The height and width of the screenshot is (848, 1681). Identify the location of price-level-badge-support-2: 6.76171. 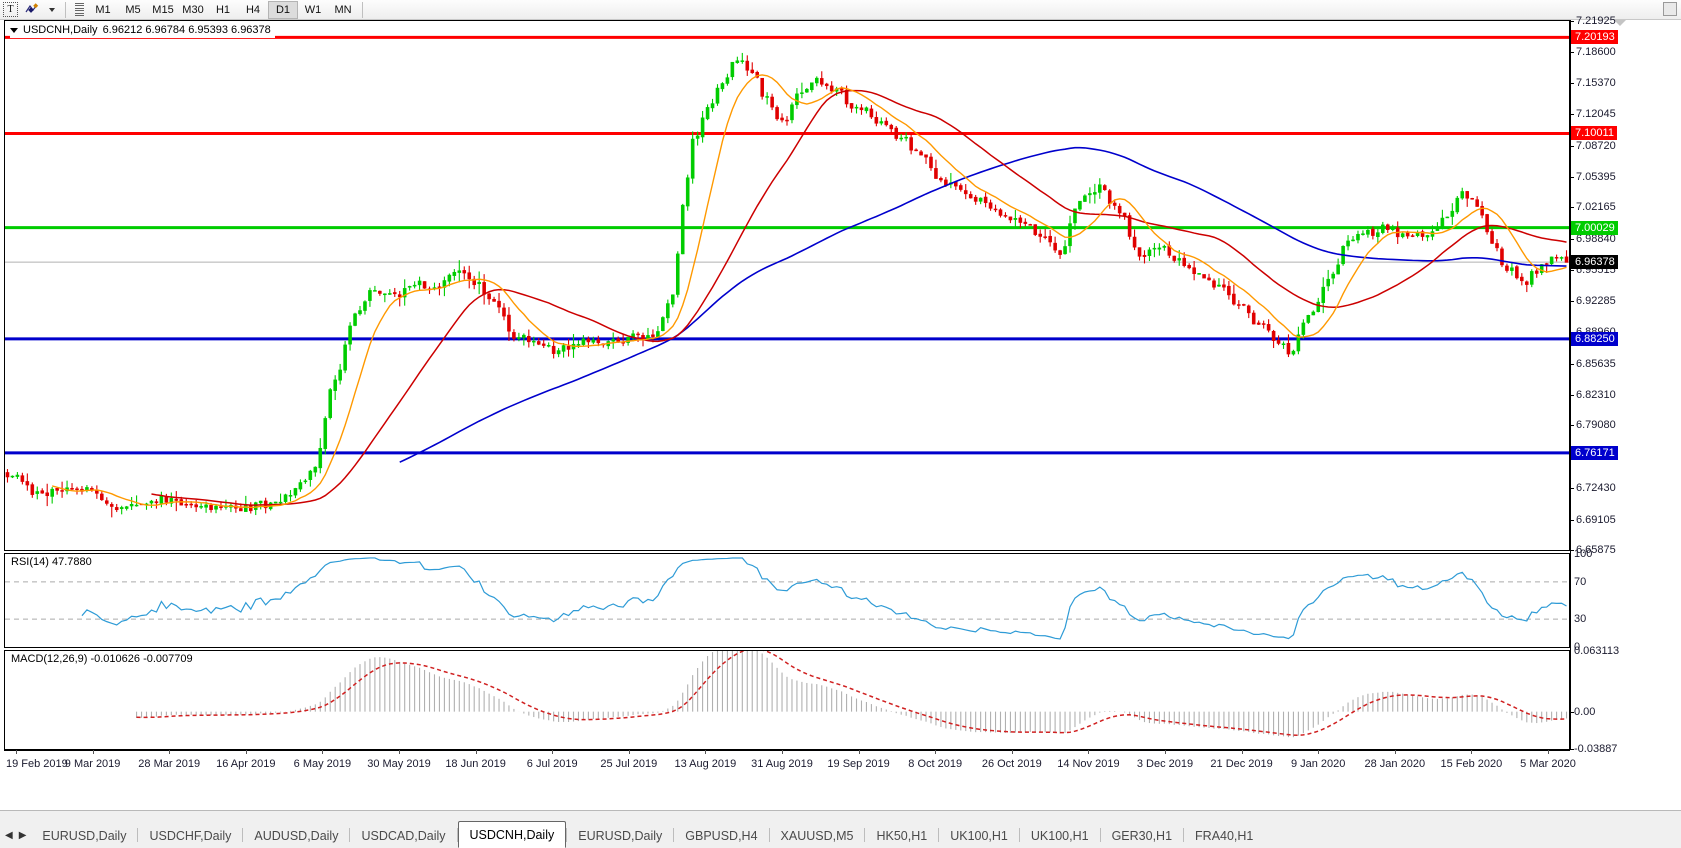
(1594, 452).